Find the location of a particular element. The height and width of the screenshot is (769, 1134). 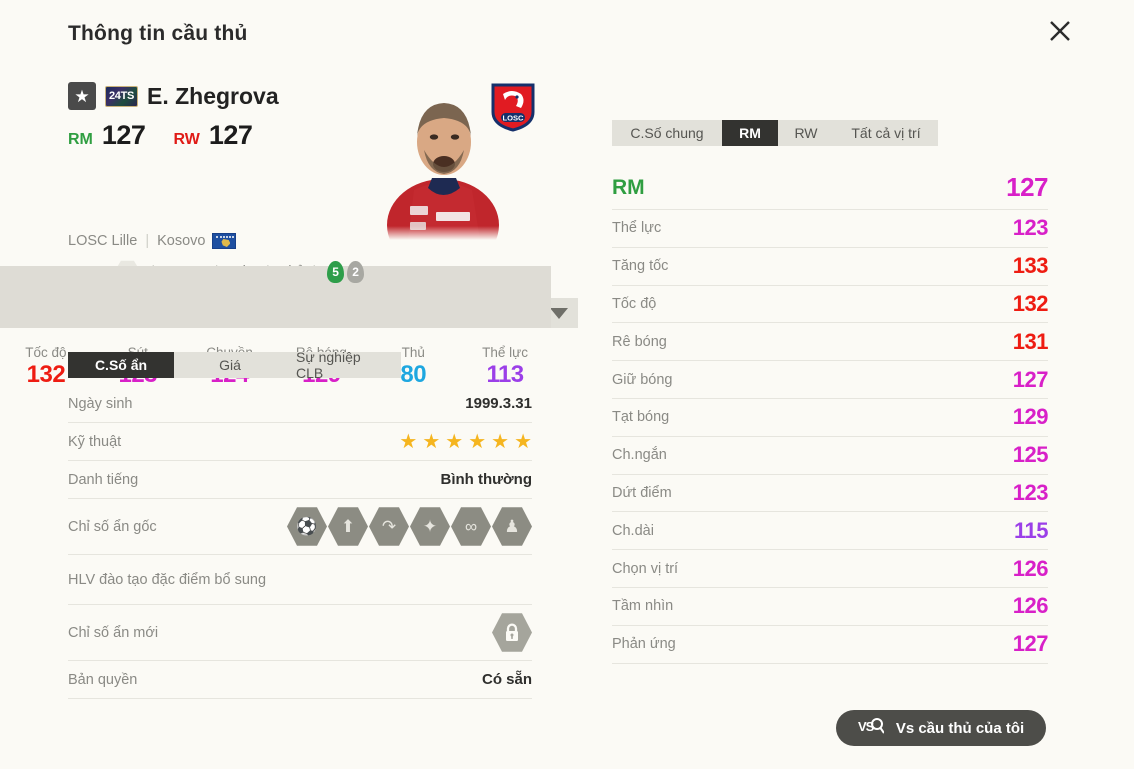

star-icon: ★ is located at coordinates (82, 96).